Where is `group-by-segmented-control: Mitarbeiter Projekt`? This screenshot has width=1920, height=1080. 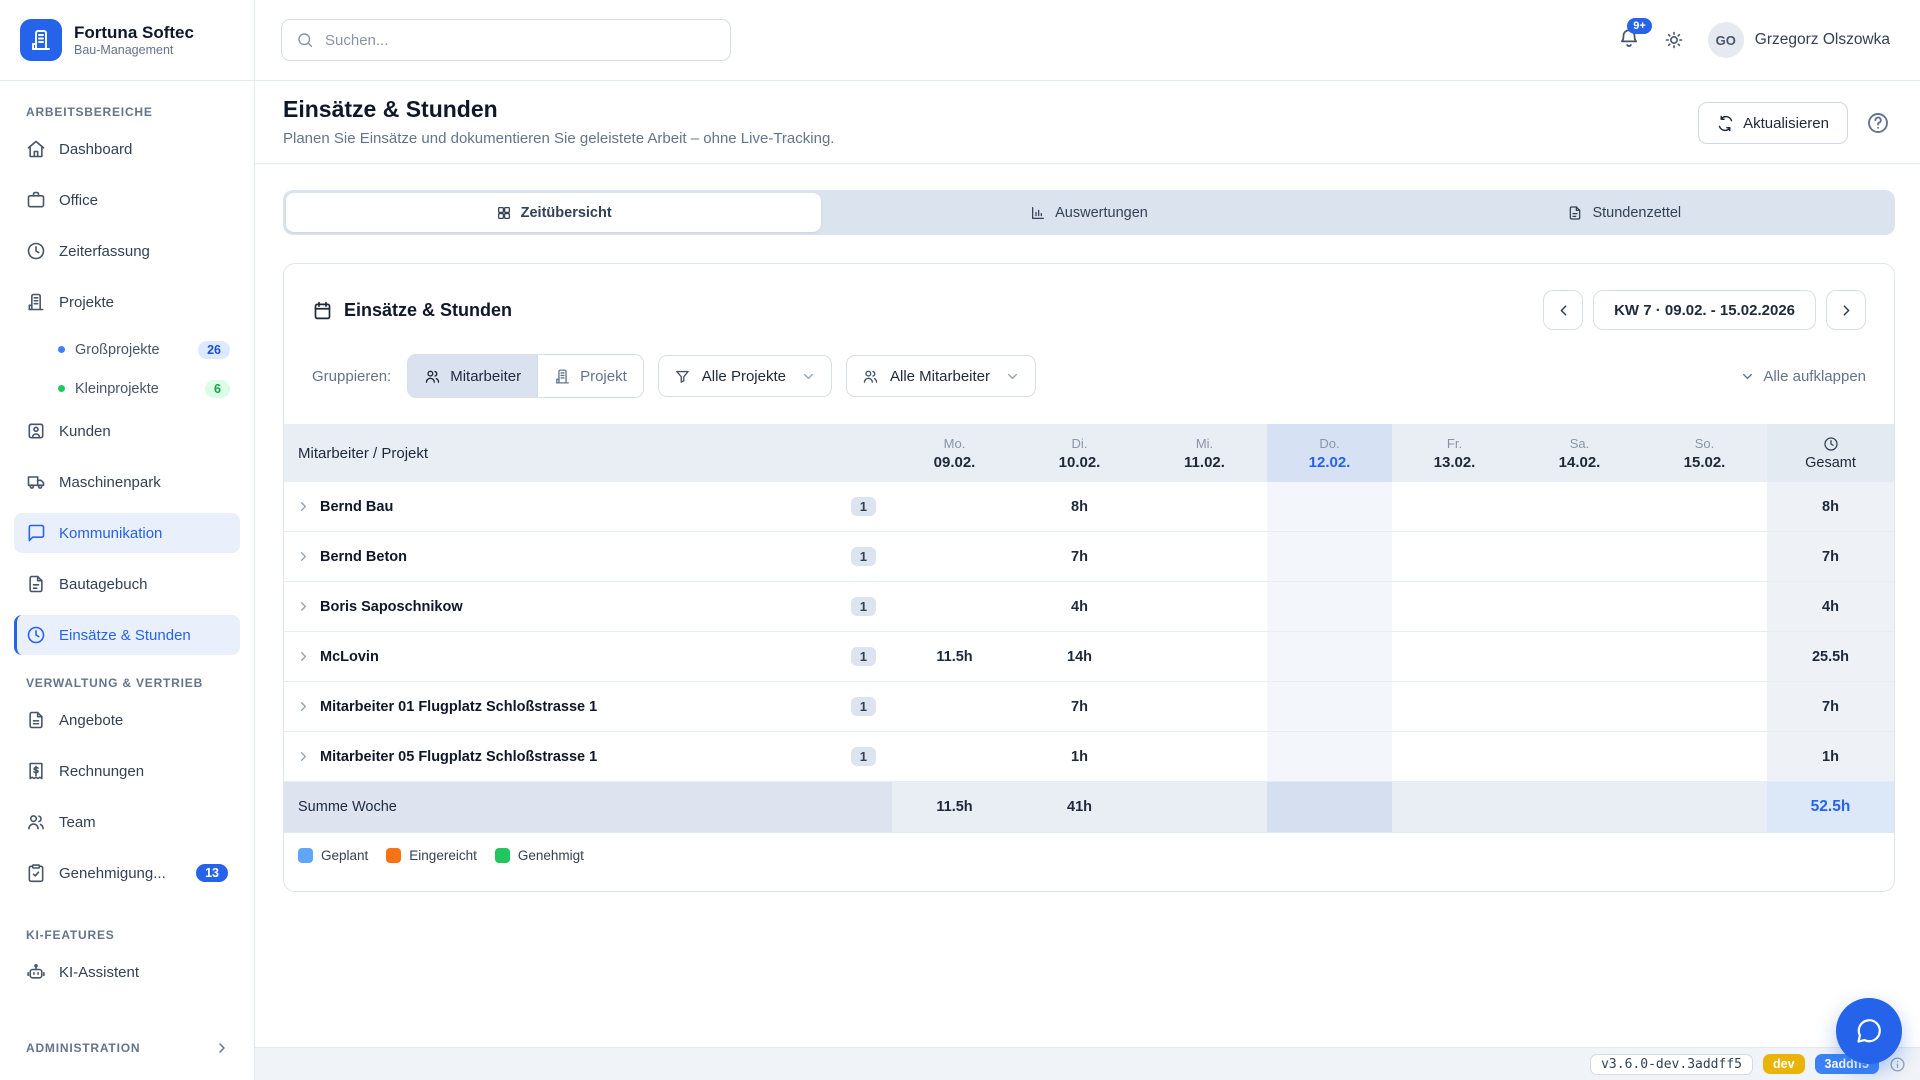 group-by-segmented-control: Mitarbeiter Projekt is located at coordinates (525, 376).